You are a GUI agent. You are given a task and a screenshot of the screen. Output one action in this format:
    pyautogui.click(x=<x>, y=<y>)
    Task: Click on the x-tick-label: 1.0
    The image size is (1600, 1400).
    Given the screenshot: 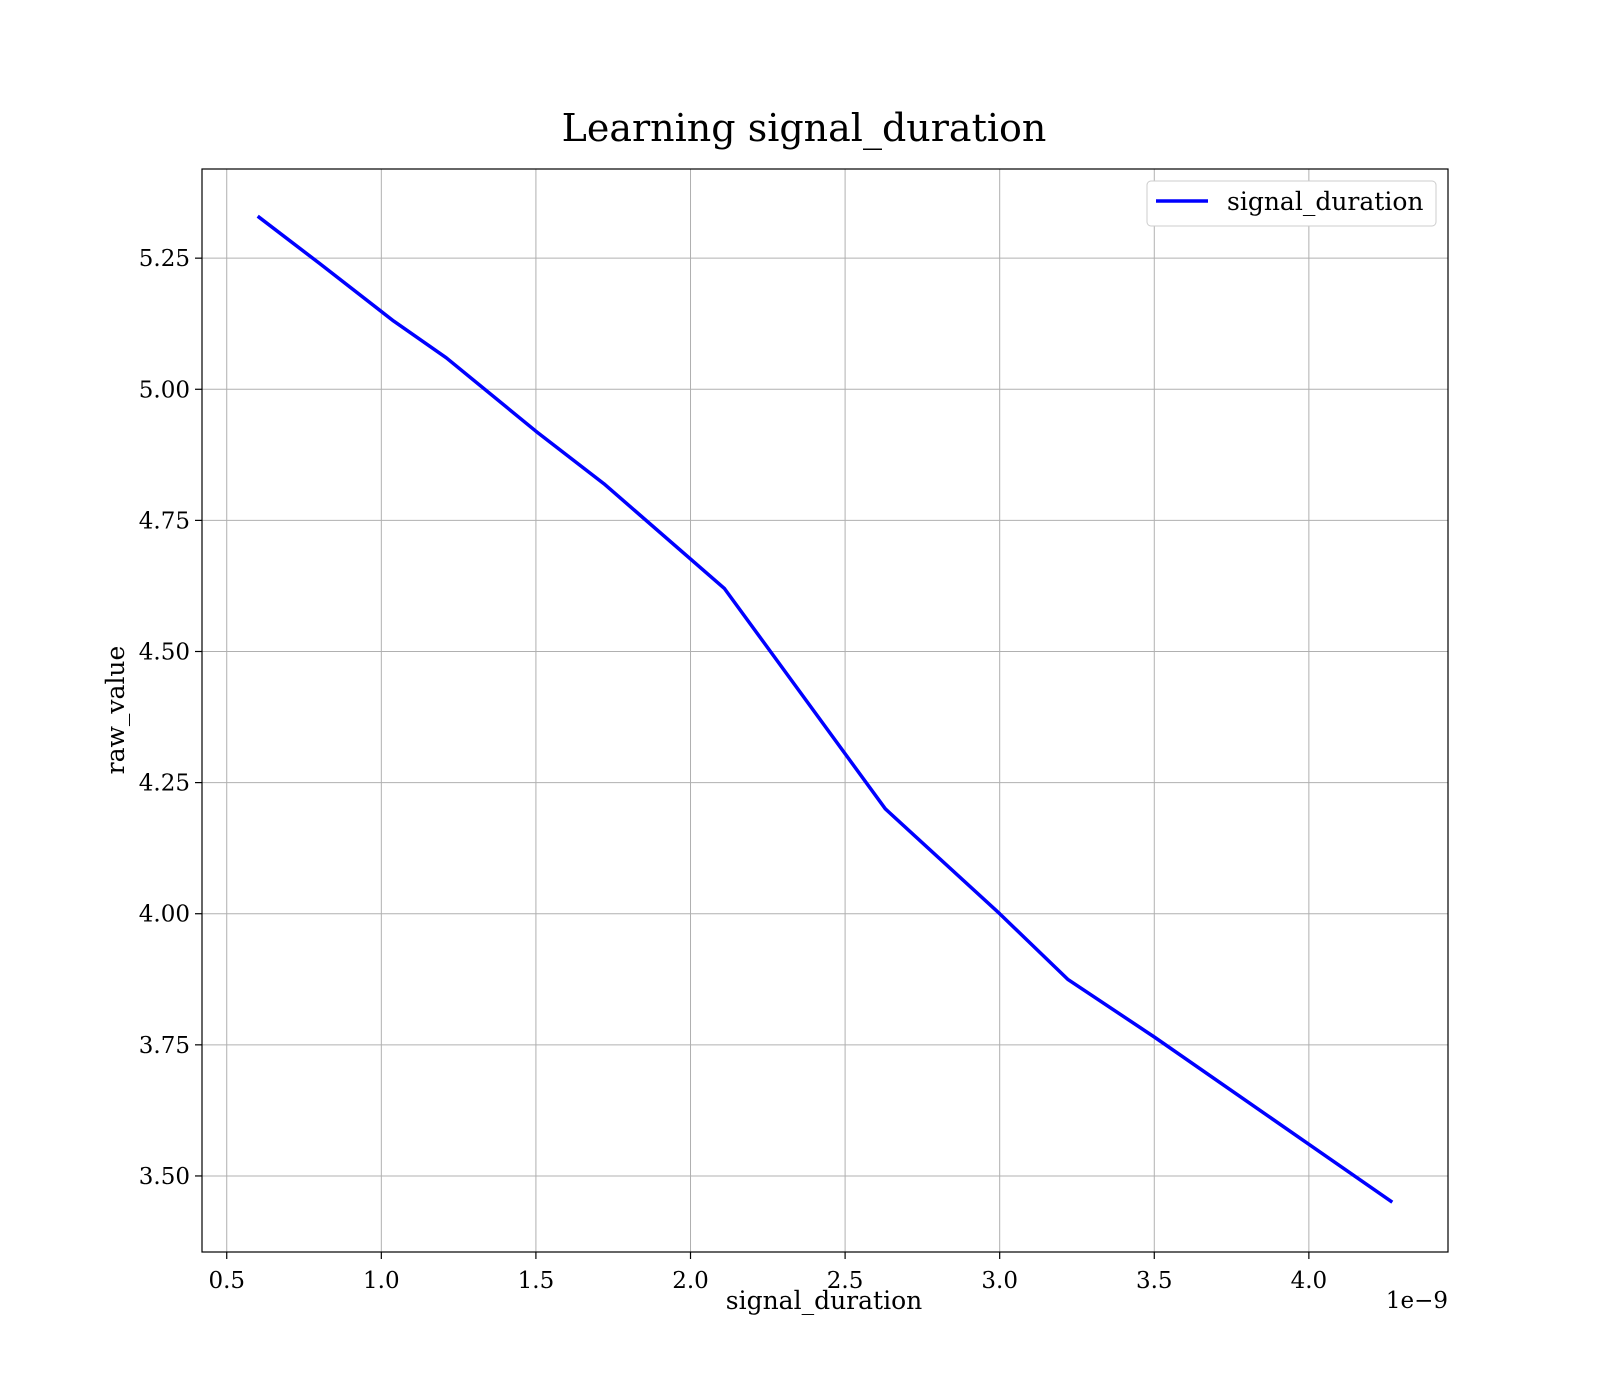 What is the action you would take?
    pyautogui.click(x=381, y=1281)
    